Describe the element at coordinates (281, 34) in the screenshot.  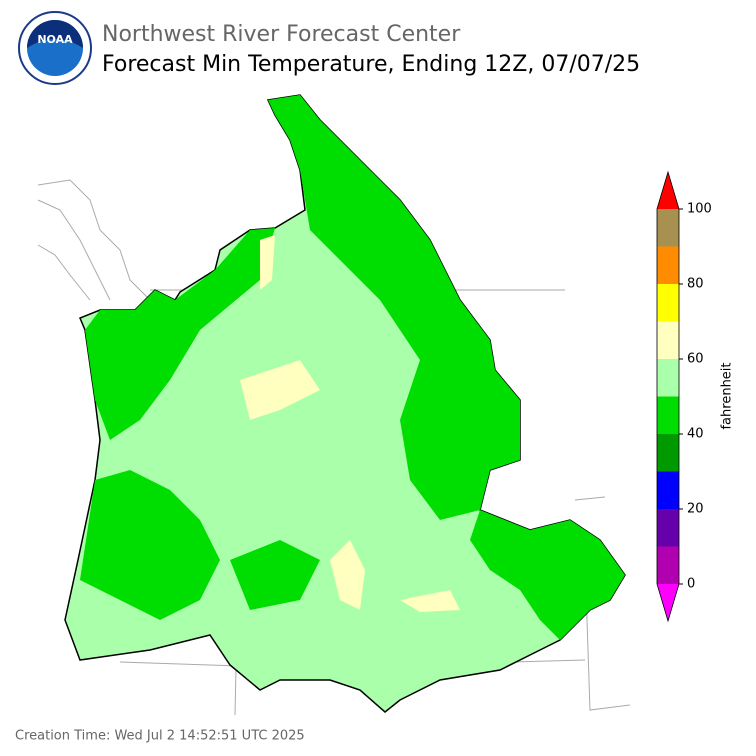
I see `title: Northwest River Forecast Center` at that location.